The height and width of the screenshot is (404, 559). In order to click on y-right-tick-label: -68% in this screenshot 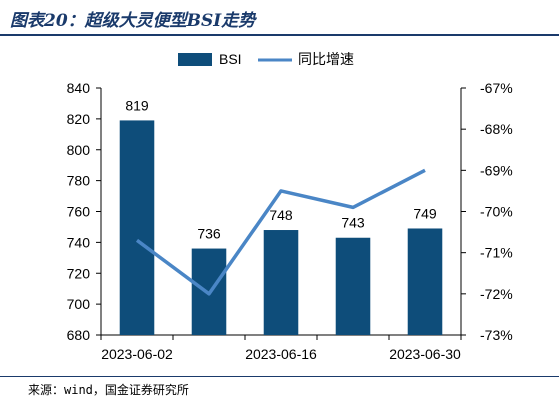, I will do `click(496, 129)`.